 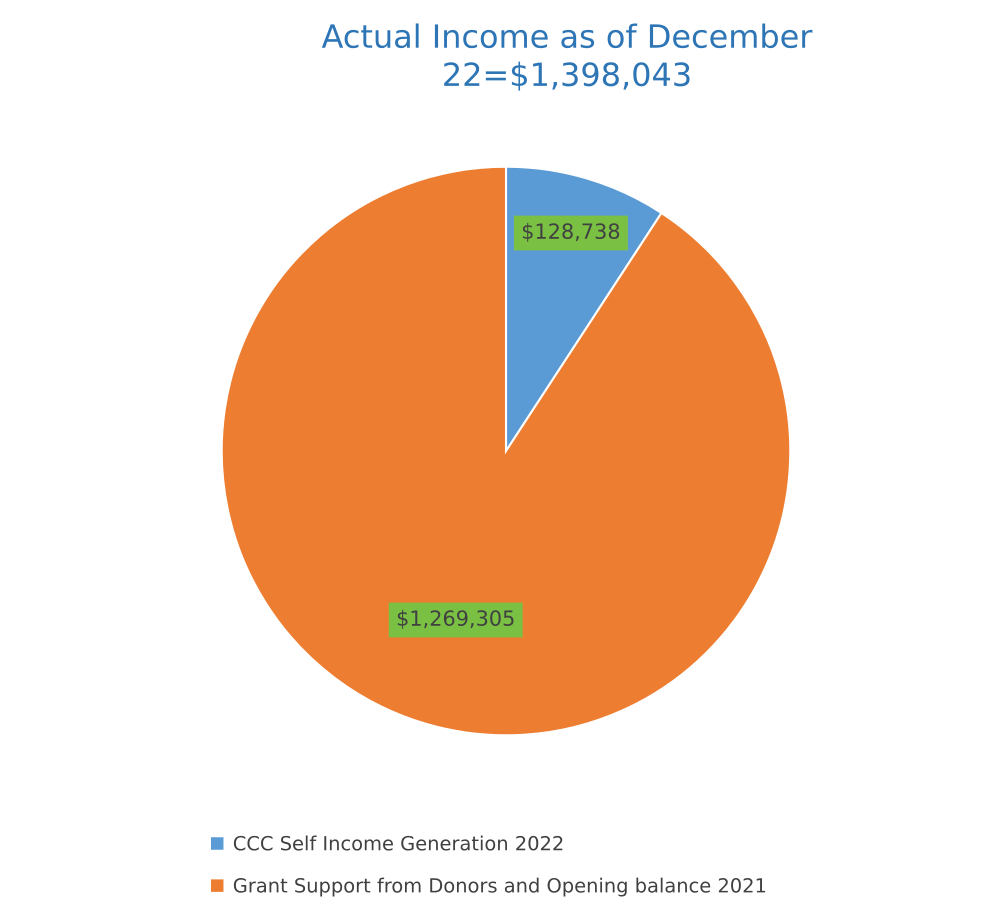 I want to click on chart-title: Actual Income as of December 22=$1,398,043, so click(x=567, y=57).